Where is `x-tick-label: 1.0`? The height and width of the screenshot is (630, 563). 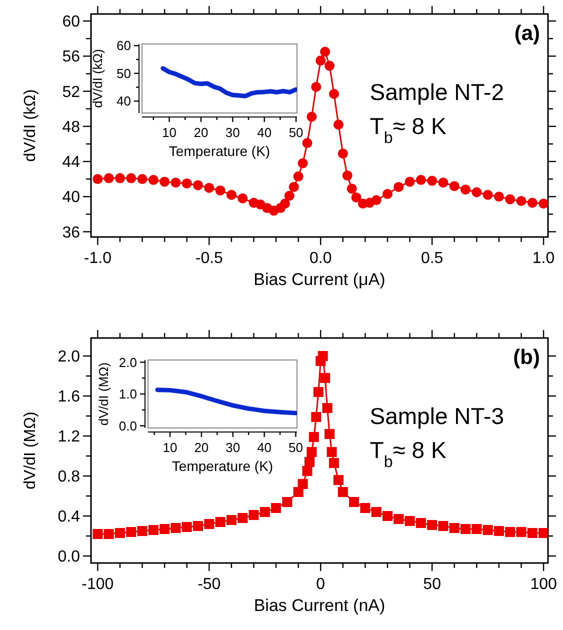 x-tick-label: 1.0 is located at coordinates (543, 258).